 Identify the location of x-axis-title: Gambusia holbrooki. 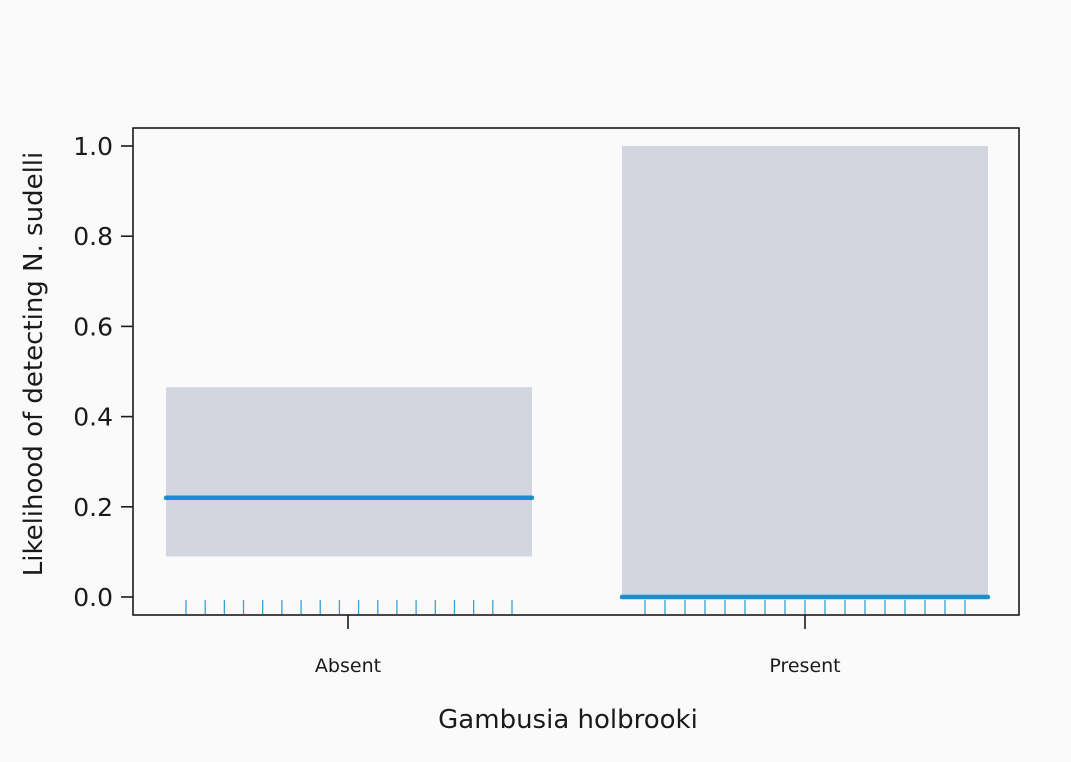
(568, 720).